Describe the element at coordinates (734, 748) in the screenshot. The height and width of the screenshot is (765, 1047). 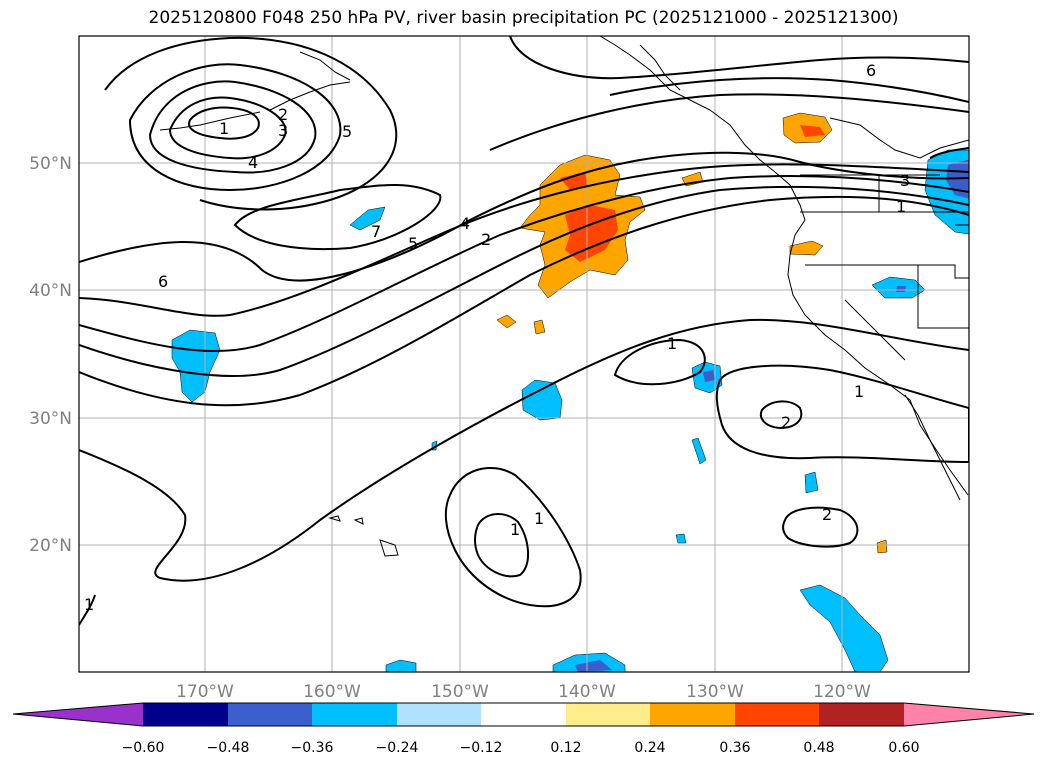
I see `colorbar-tick-label: 0.36` at that location.